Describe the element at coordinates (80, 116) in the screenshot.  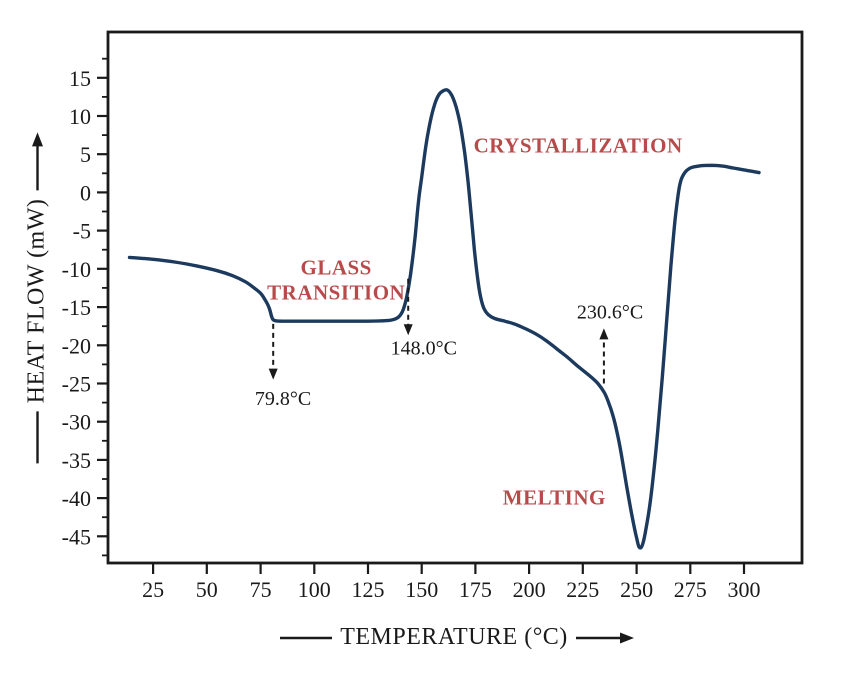
I see `y-tick-label: 10` at that location.